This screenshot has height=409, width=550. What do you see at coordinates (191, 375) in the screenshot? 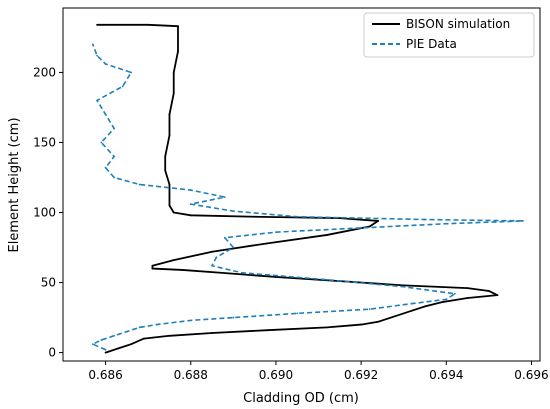
I see `x-tick-label: 0.688` at bounding box center [191, 375].